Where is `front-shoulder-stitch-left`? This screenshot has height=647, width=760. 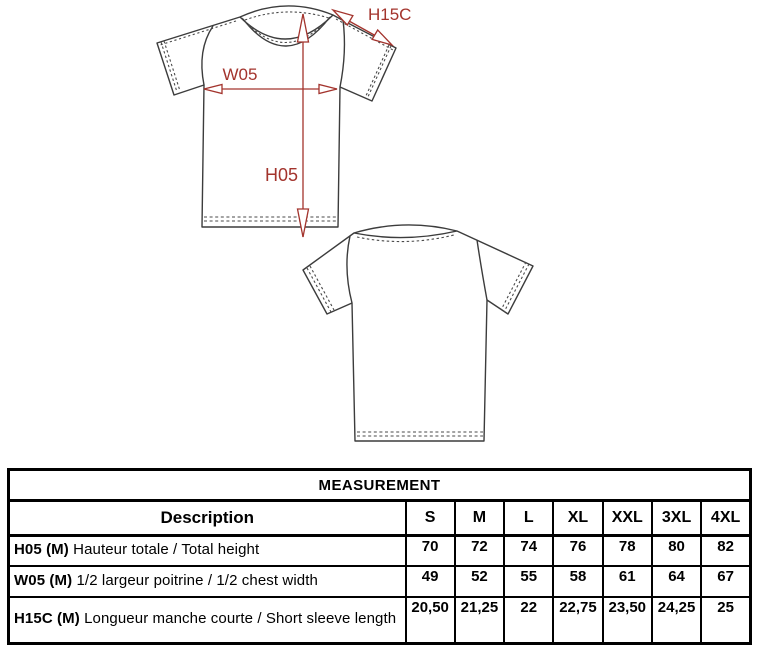
front-shoulder-stitch-left is located at coordinates (198, 33).